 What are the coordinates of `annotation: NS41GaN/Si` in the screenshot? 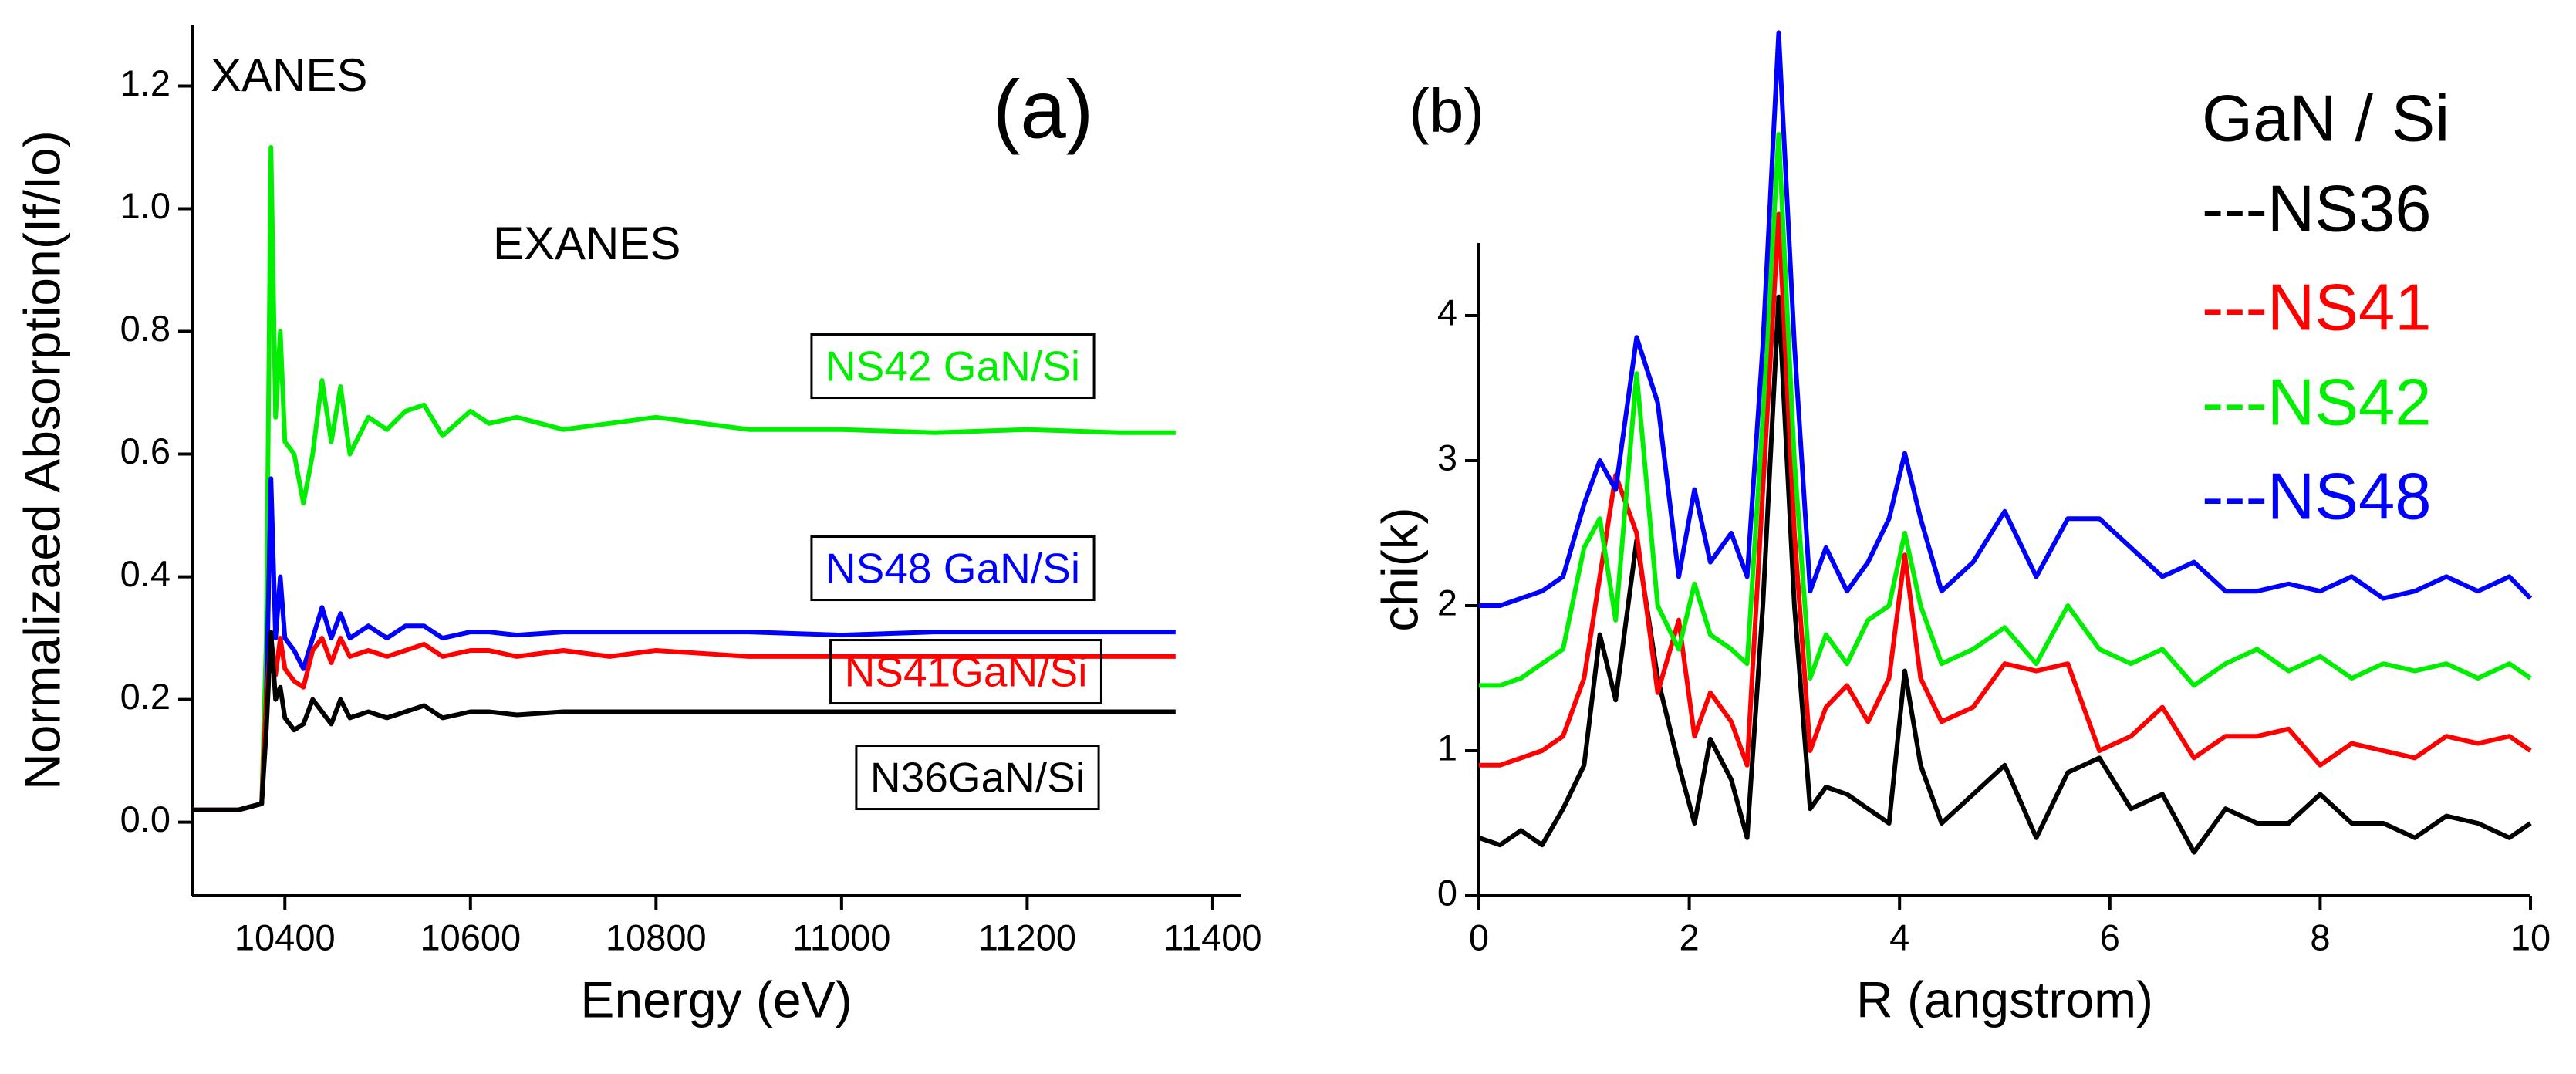 It's located at (966, 672).